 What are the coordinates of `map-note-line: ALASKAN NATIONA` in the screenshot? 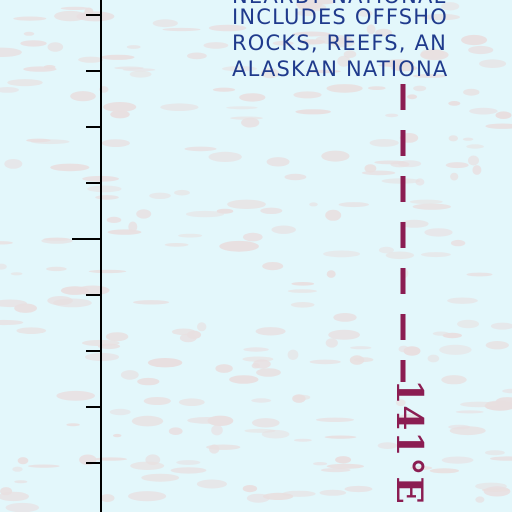 It's located at (340, 69).